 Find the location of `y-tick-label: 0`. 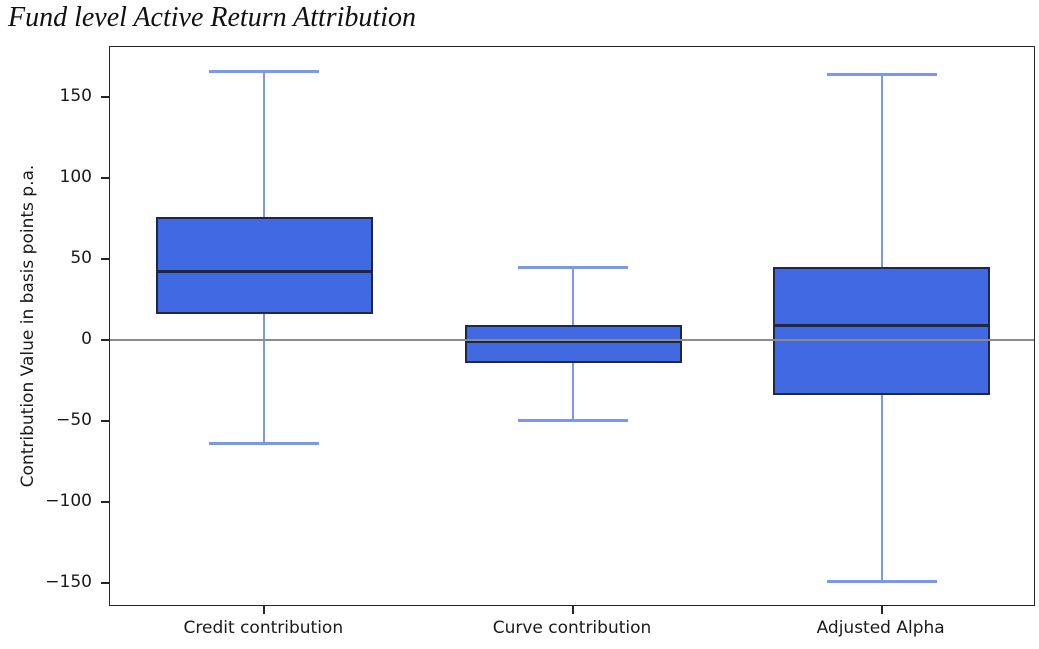

y-tick-label: 0 is located at coordinates (86, 338).